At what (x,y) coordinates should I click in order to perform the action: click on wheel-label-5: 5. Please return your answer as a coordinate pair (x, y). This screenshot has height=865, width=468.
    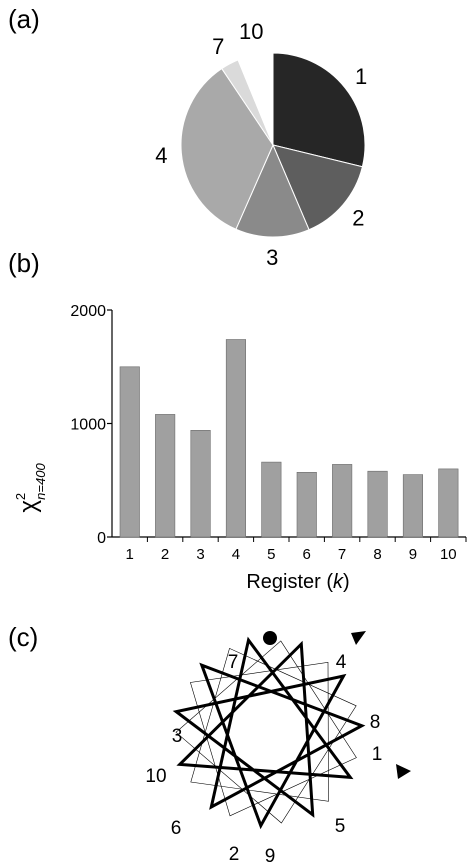
    Looking at the image, I should click on (340, 826).